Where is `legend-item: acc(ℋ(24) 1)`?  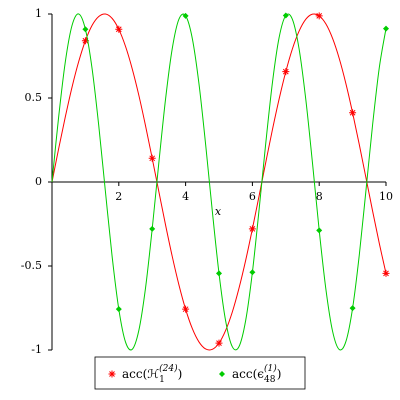
legend-item: acc(ℋ(24) 1) is located at coordinates (145, 374).